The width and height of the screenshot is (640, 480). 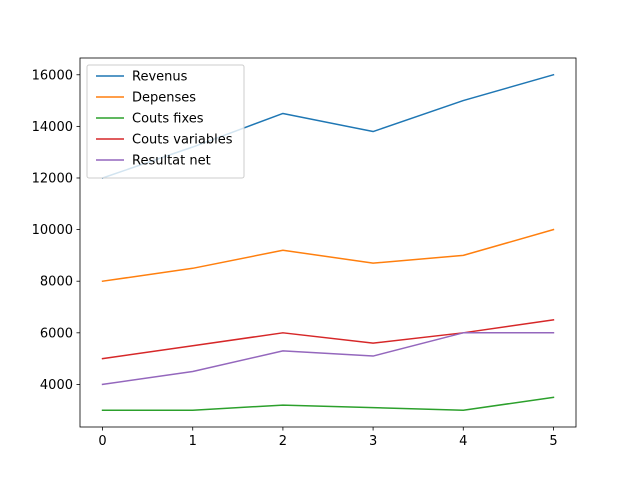 I want to click on x-tick-label: 4, so click(x=463, y=441).